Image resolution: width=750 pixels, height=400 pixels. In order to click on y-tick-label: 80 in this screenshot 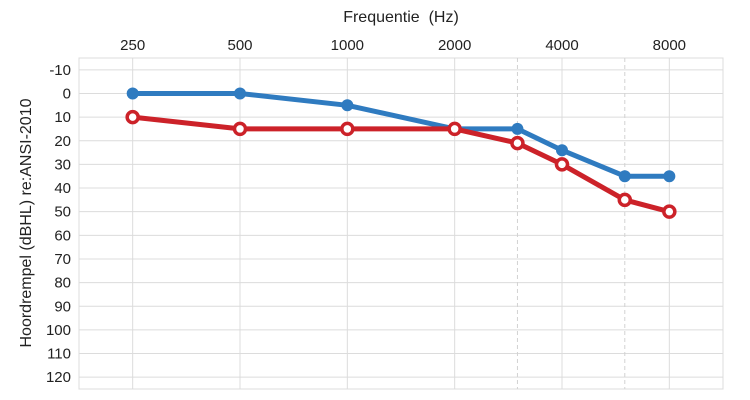, I will do `click(62, 283)`.